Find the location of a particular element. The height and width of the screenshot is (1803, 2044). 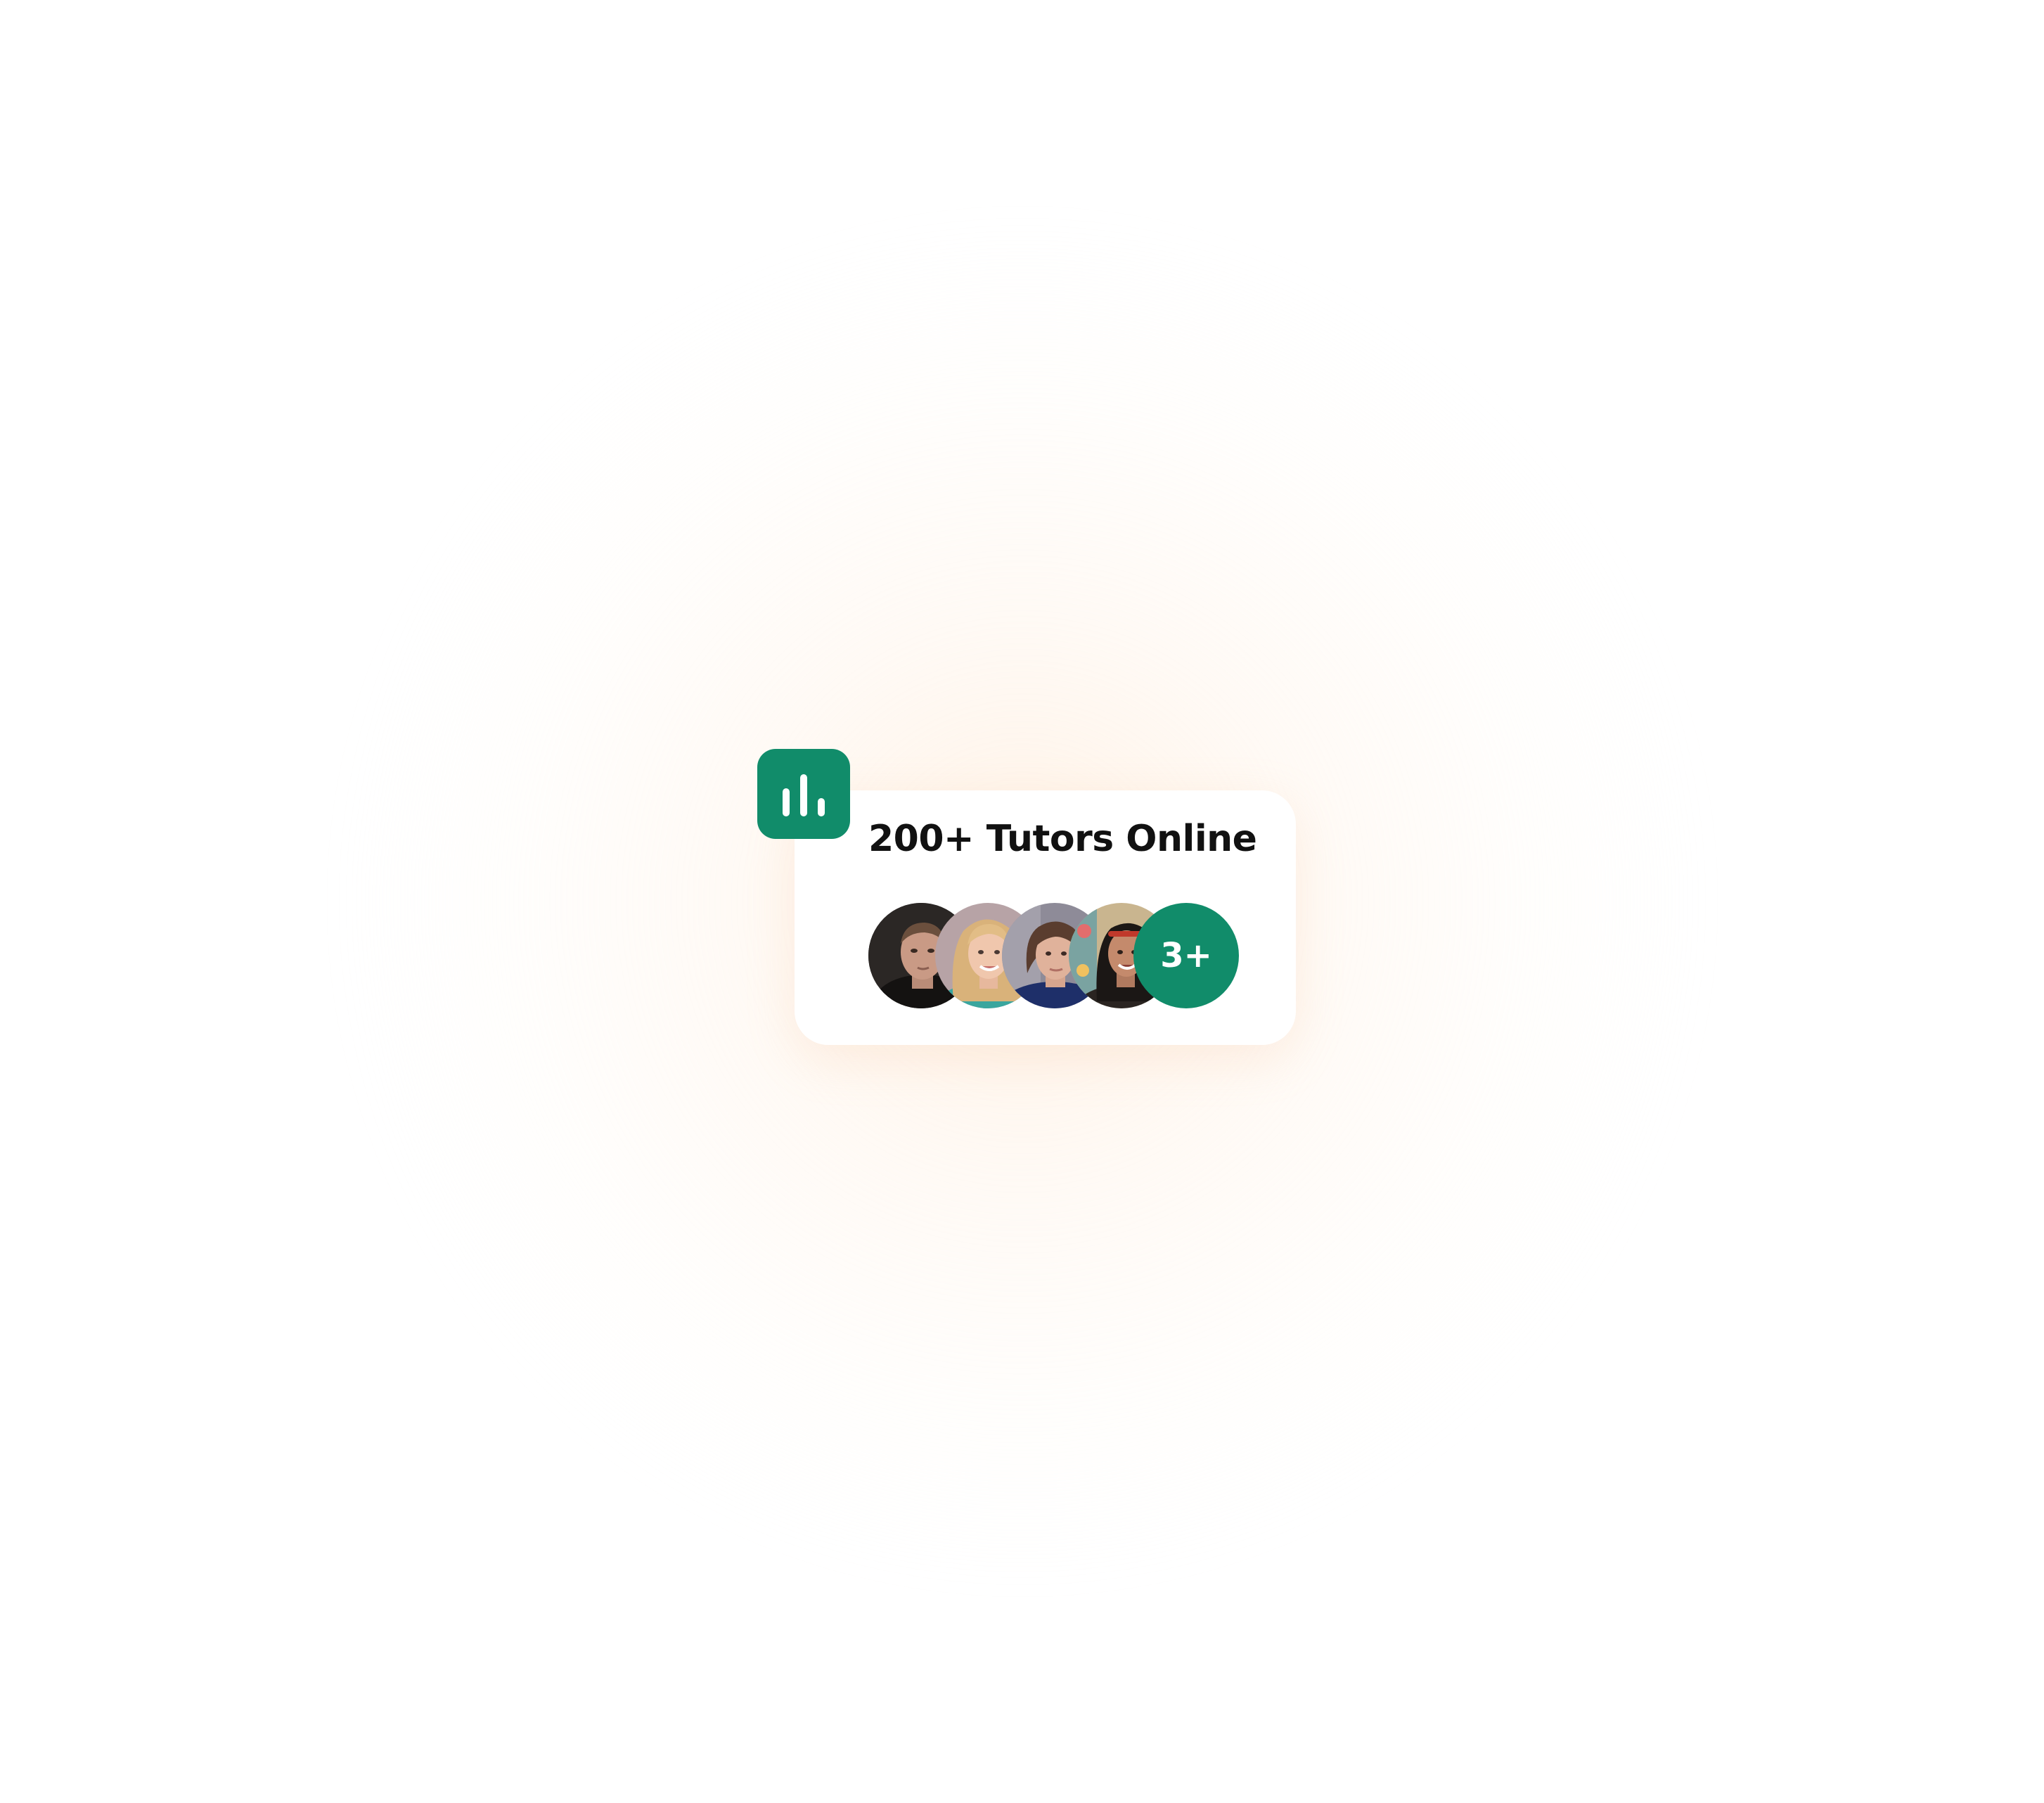

more-tutors-count: 3+ is located at coordinates (1186, 956).